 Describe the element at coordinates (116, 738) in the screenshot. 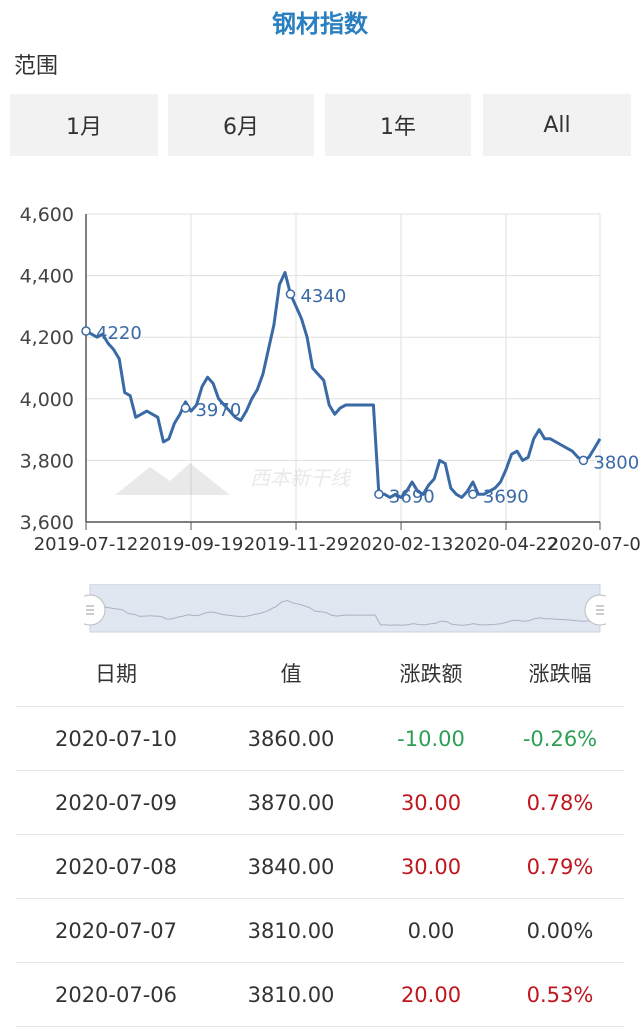

I see `date-cell: 2020-07-10` at that location.